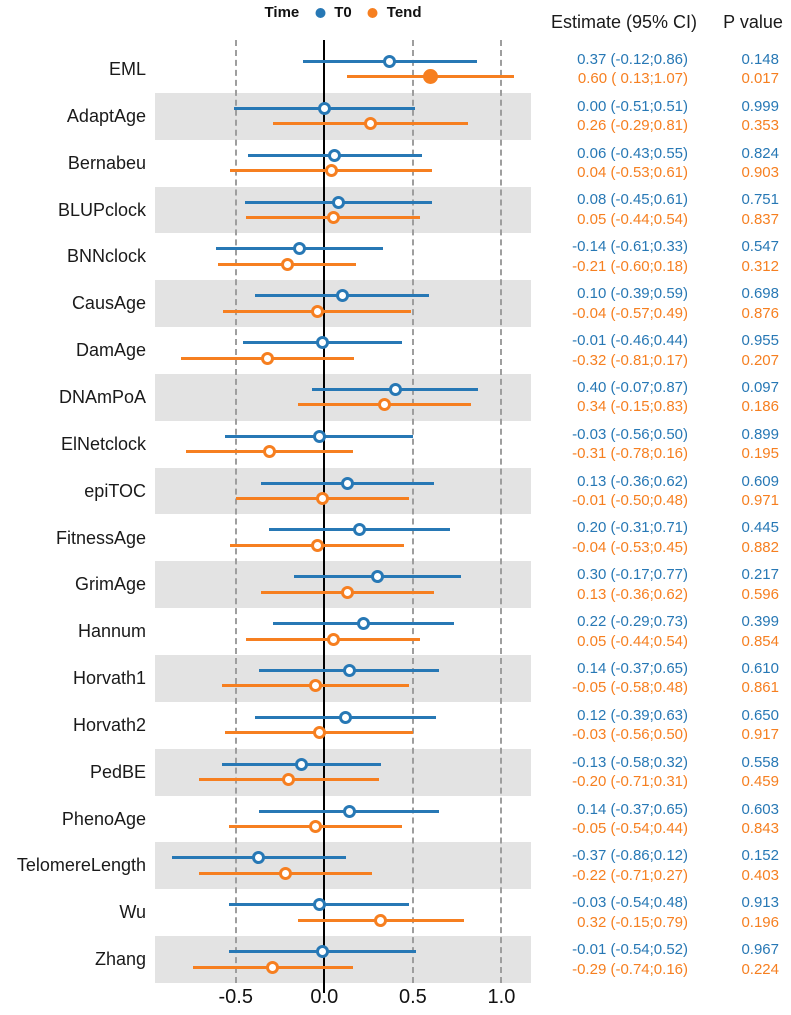 The height and width of the screenshot is (1015, 791). Describe the element at coordinates (630, 856) in the screenshot. I see `estimate-text-t0: -0.37 (-0.86;0.12)` at that location.